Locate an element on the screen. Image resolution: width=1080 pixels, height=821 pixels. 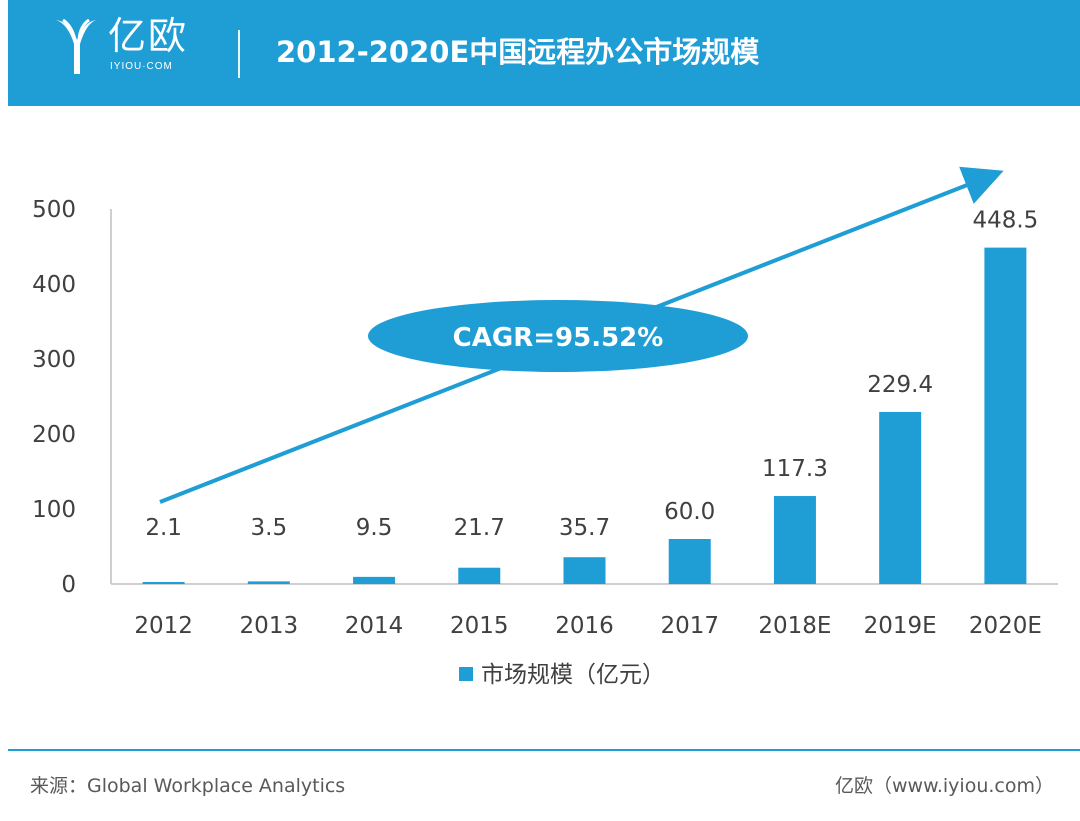
x-tick-label: 2020E is located at coordinates (1005, 626).